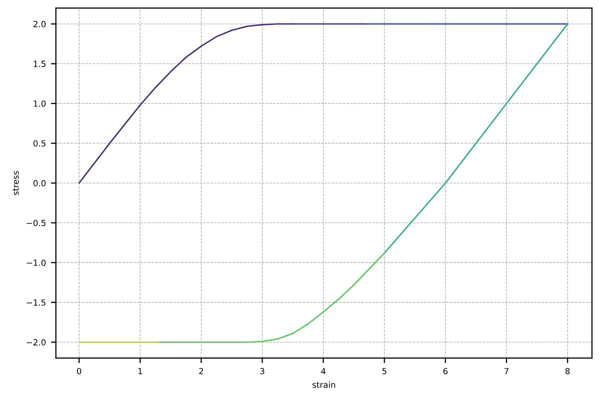 The width and height of the screenshot is (601, 401). Describe the element at coordinates (262, 371) in the screenshot. I see `x-tick-label: 3` at that location.